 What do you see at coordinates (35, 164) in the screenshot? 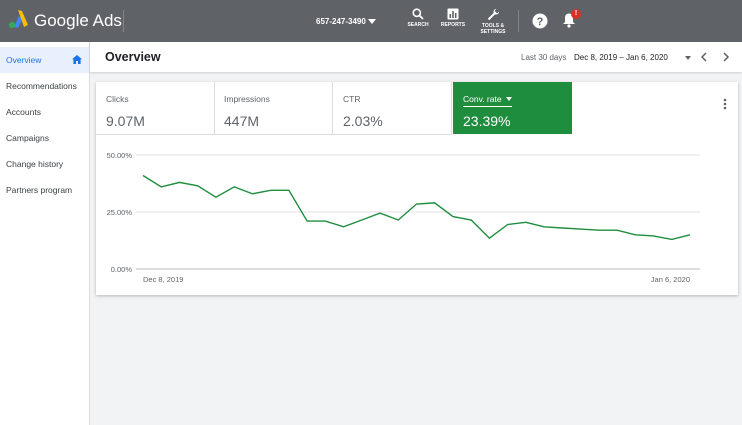
I see `sidebar-item-label: Change history` at bounding box center [35, 164].